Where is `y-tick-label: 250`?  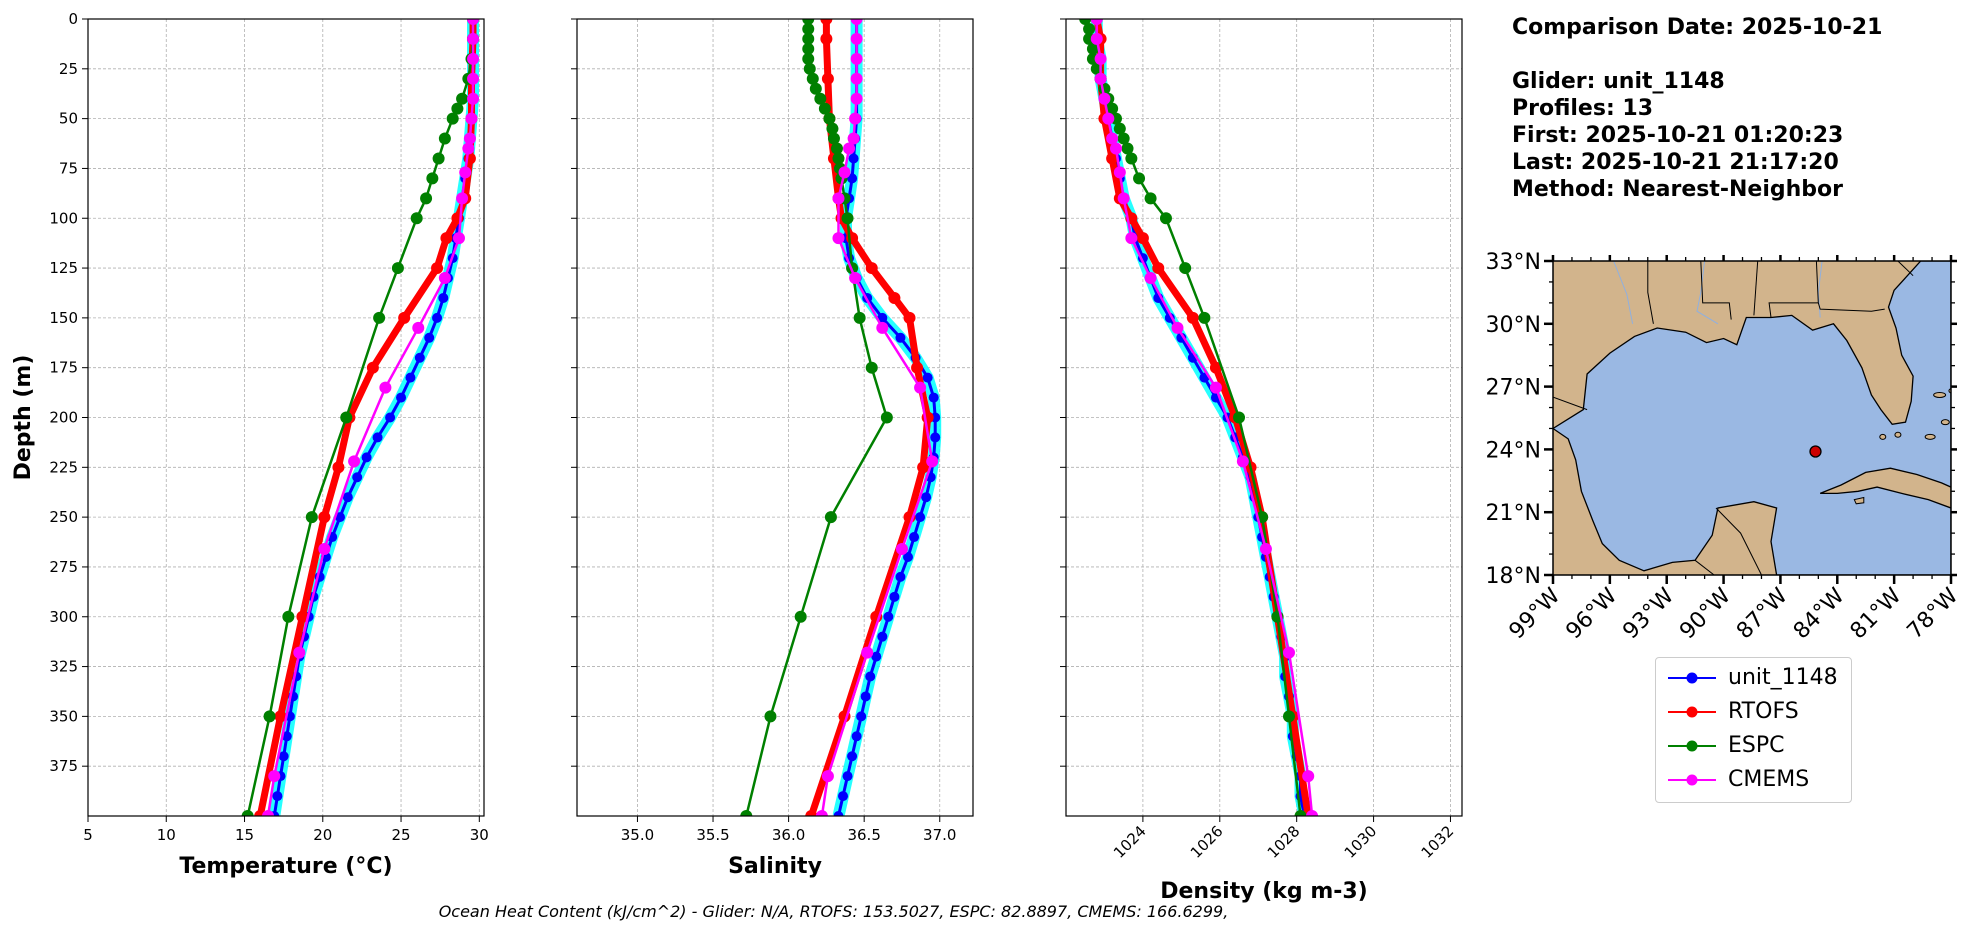 y-tick-label: 250 is located at coordinates (63, 517).